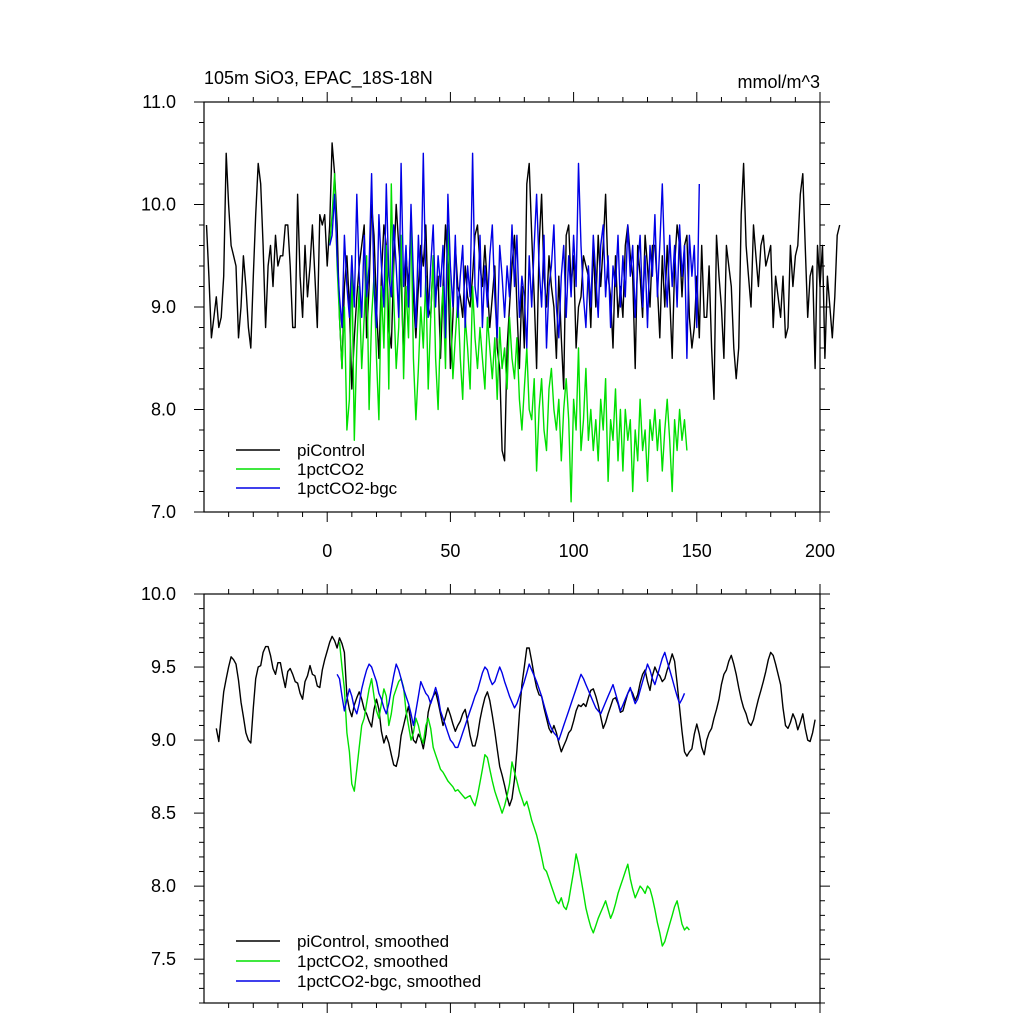 This screenshot has height=1024, width=1024. I want to click on y-tick-label: 7.5, so click(163, 959).